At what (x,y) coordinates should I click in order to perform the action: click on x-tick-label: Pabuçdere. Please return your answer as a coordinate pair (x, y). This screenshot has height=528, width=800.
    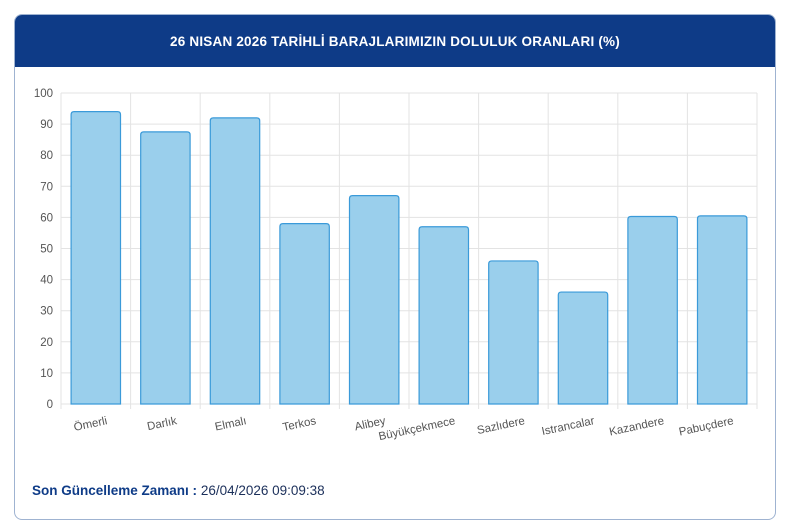
    Looking at the image, I should click on (706, 426).